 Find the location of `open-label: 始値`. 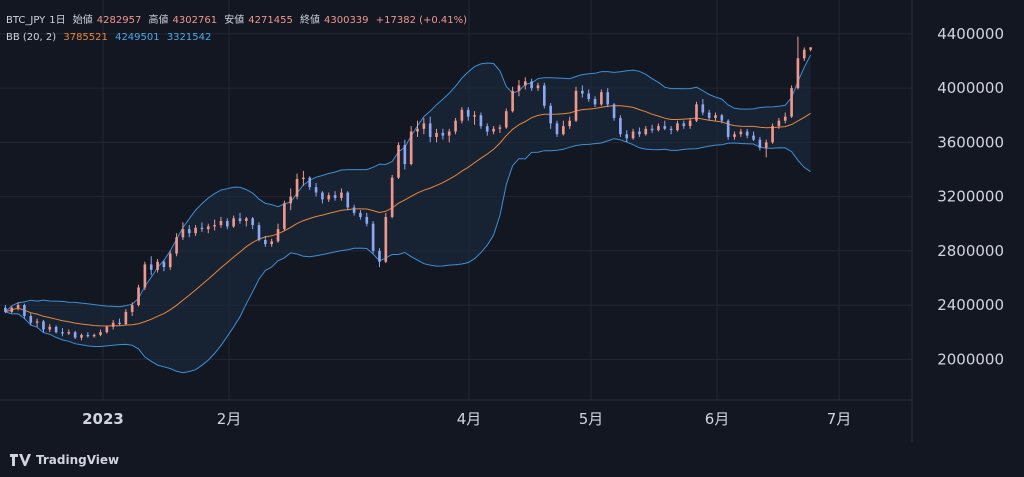

open-label: 始値 is located at coordinates (82, 20).